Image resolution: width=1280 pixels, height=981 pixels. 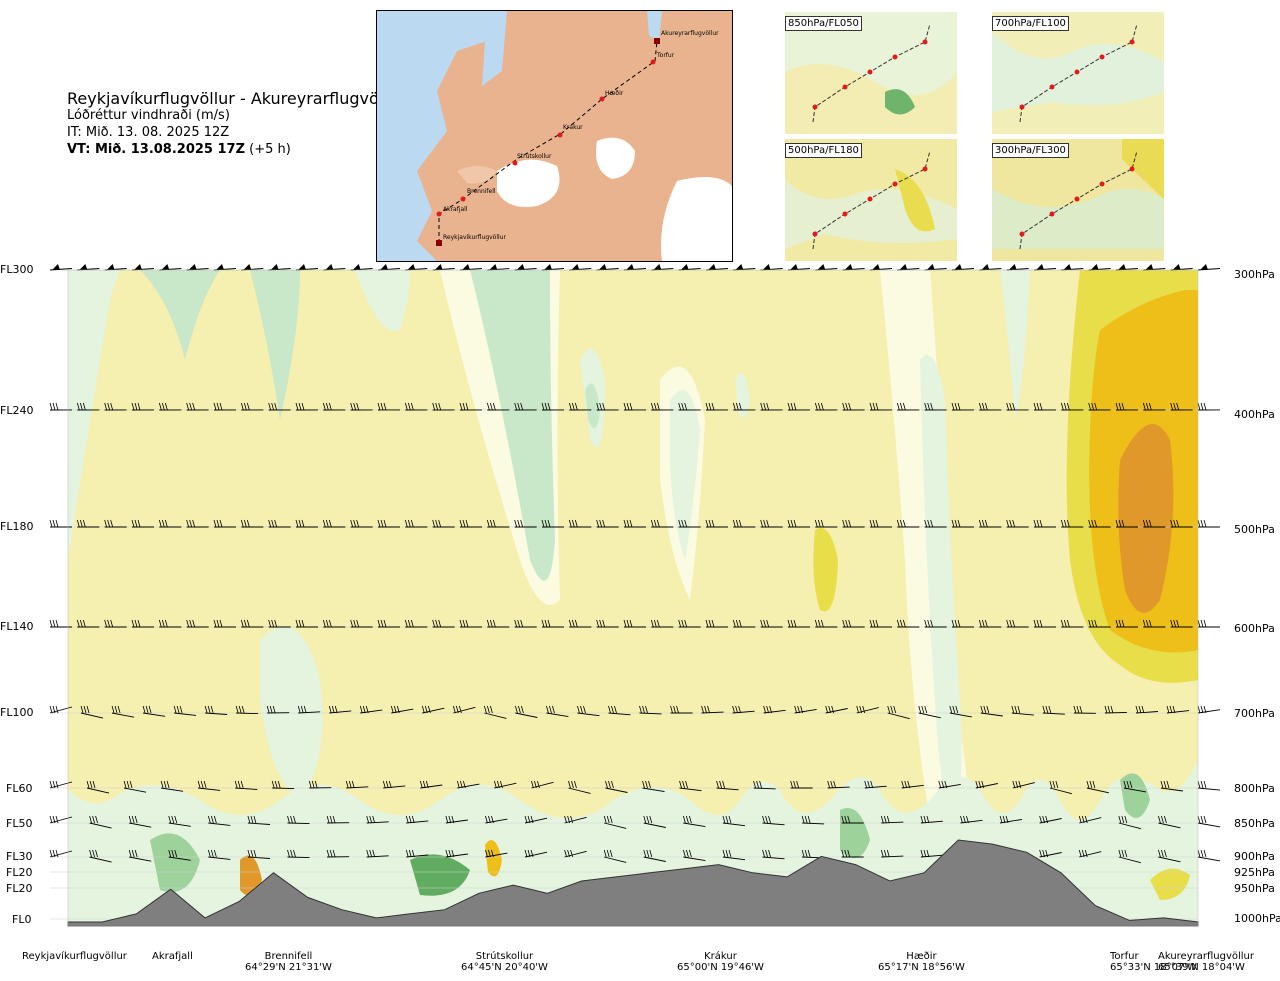 What do you see at coordinates (156, 149) in the screenshot?
I see `valid-time-main: VT: Mið. 13.08.2025 17Z` at bounding box center [156, 149].